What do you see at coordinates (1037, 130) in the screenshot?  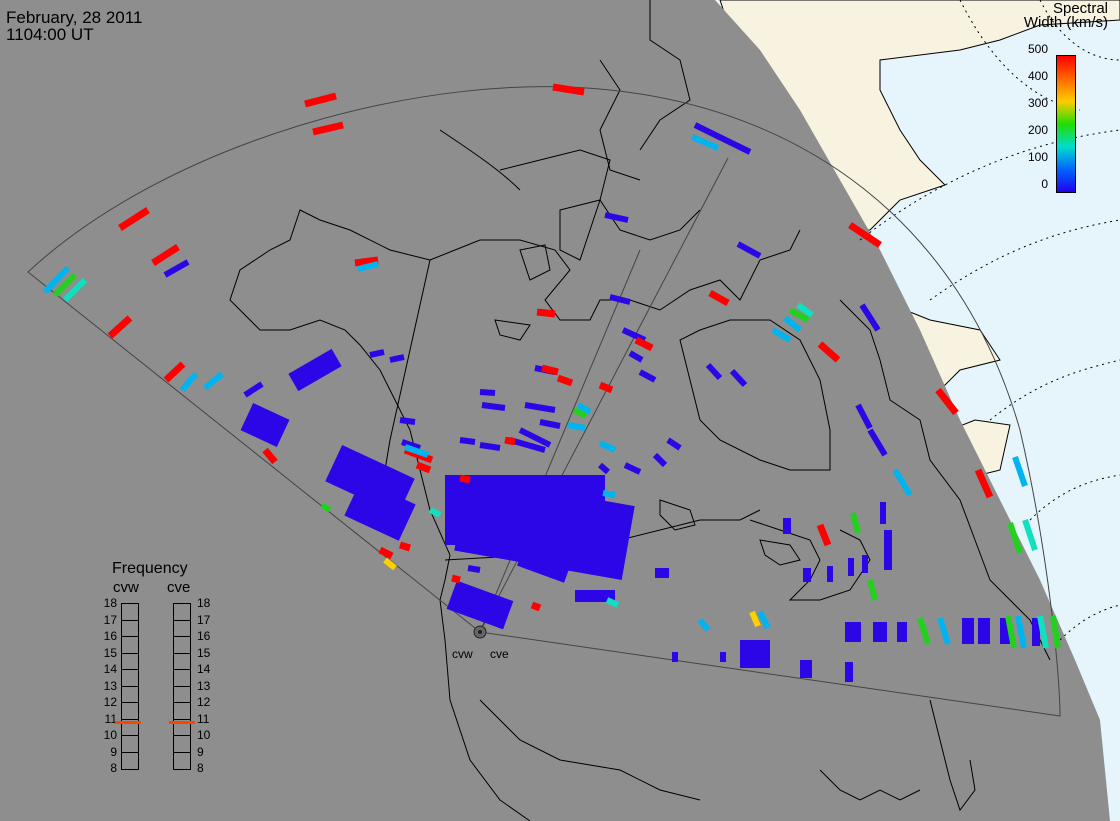 I see `colorbar-tick-label: 200` at bounding box center [1037, 130].